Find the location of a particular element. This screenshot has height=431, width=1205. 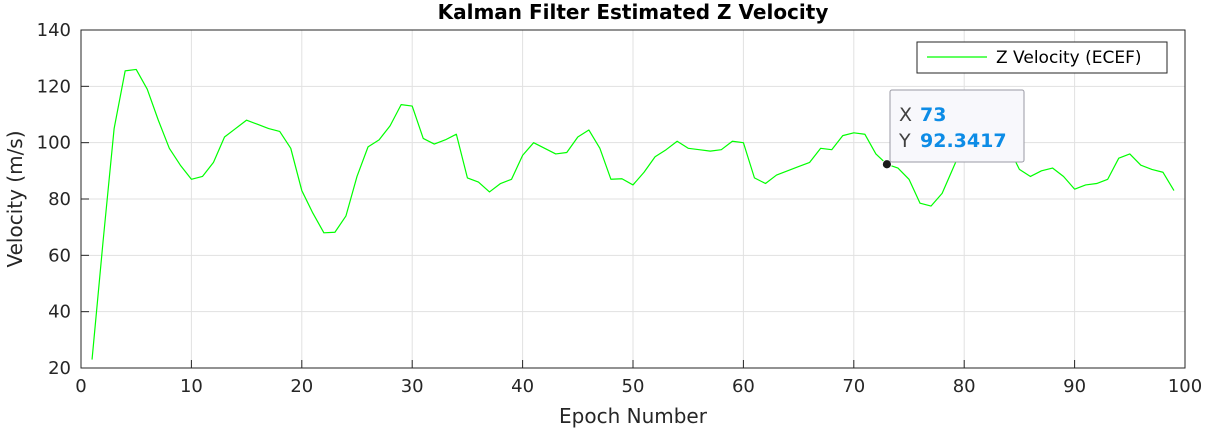

x-tick-label: 100 is located at coordinates (1185, 386).